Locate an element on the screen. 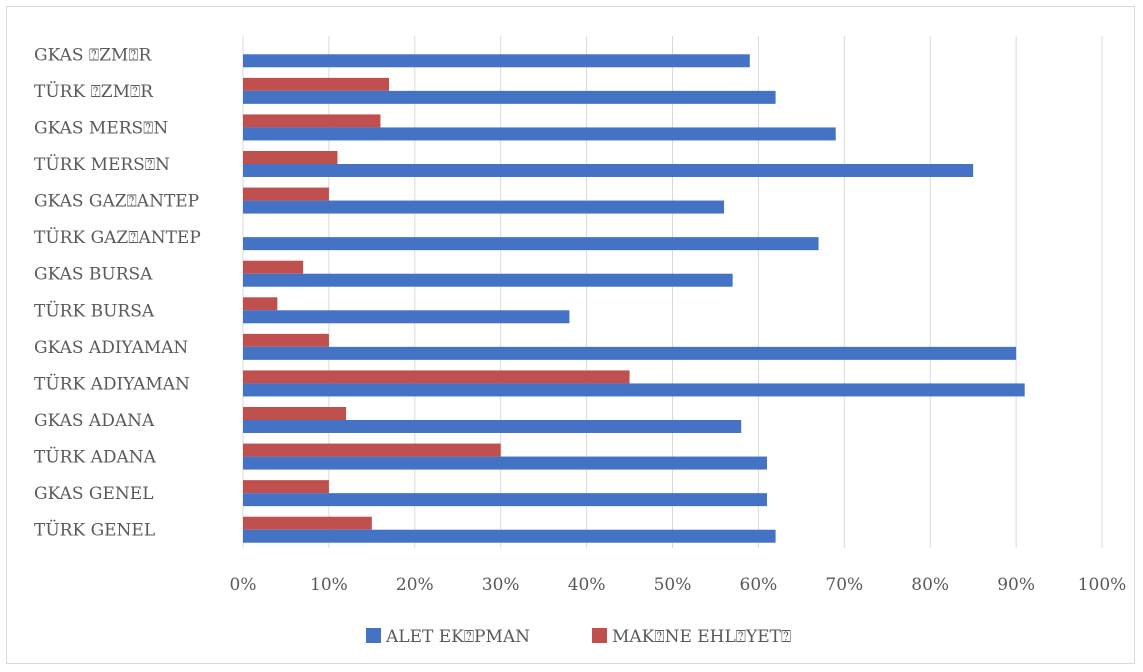 Image resolution: width=1143 pixels, height=672 pixels. category-label: TÜRK ADANA is located at coordinates (95, 457).